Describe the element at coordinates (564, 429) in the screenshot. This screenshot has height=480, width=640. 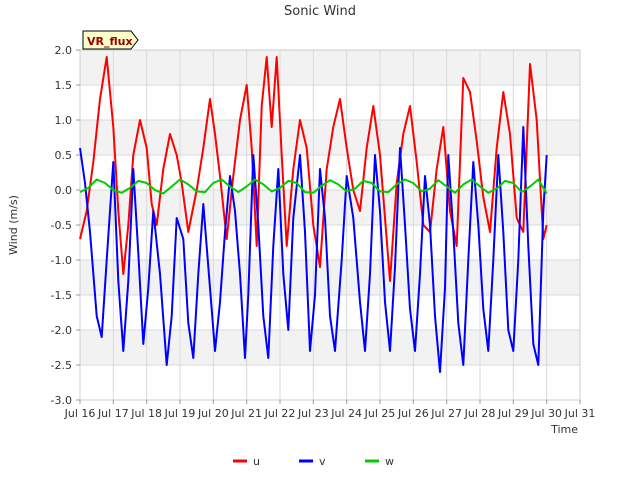
I see `x-axis-label: Time` at that location.